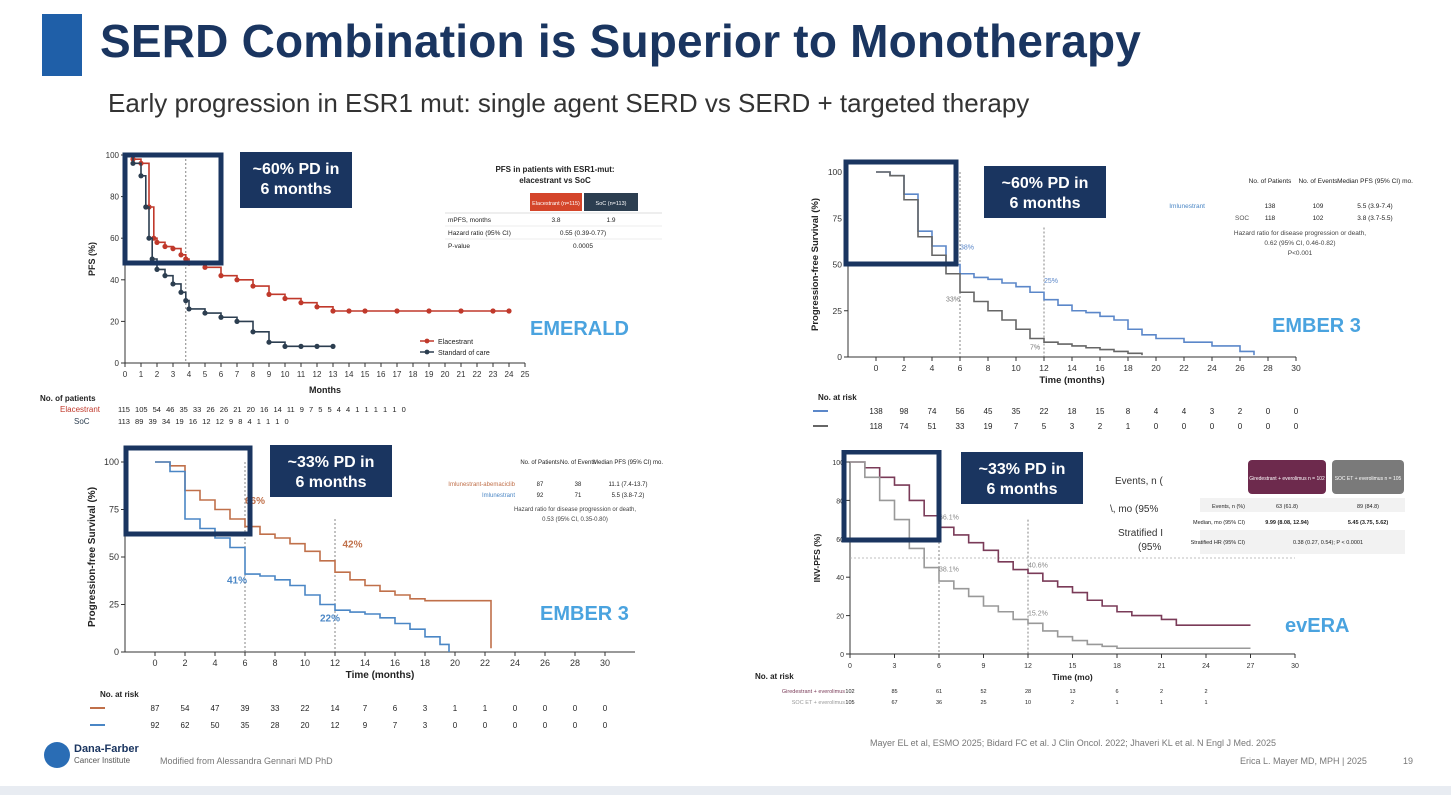 Image resolution: width=1451 pixels, height=795 pixels. Describe the element at coordinates (365, 663) in the screenshot. I see `x-tick-label: 14` at that location.